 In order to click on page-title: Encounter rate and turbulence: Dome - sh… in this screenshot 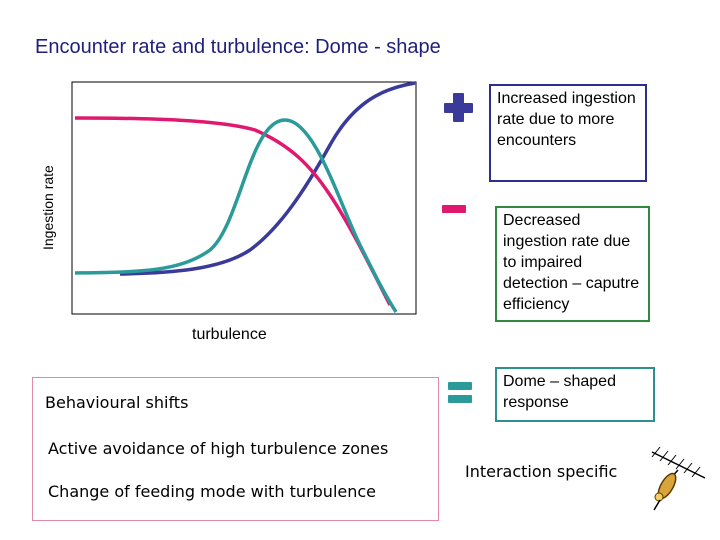, I will do `click(238, 47)`.